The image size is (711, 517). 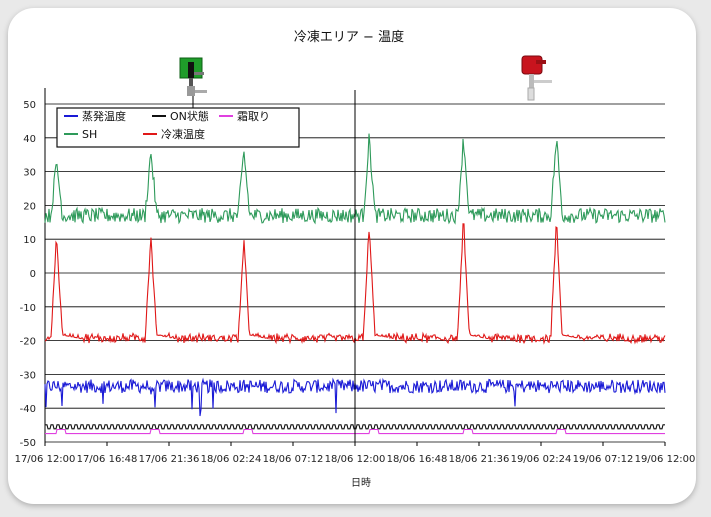 I want to click on green-sensor-icon, so click(x=193, y=76).